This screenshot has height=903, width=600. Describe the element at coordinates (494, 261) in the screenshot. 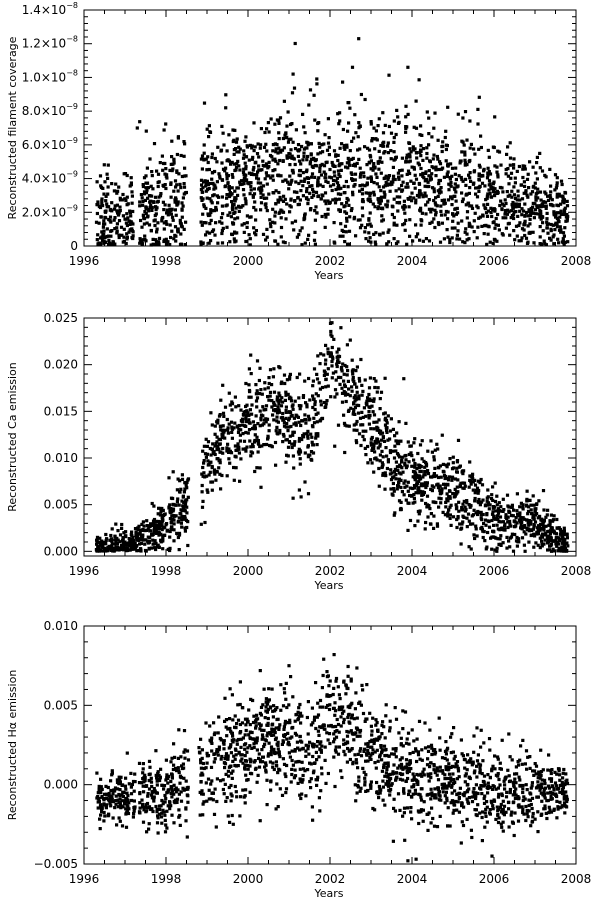

I see `x-tick-label: 2006` at that location.